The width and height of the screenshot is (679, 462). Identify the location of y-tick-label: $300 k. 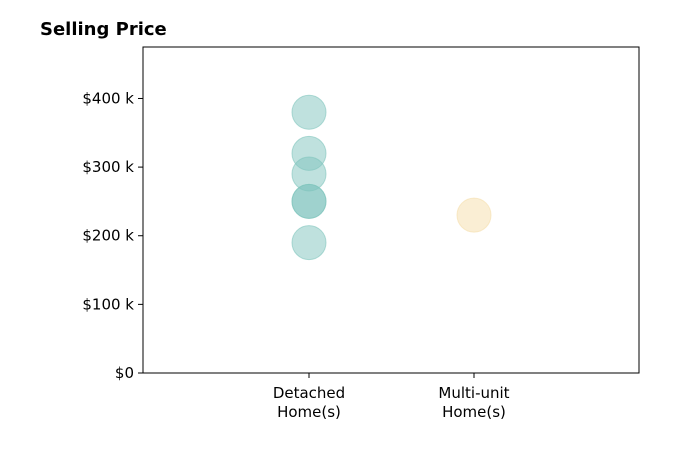
(108, 167).